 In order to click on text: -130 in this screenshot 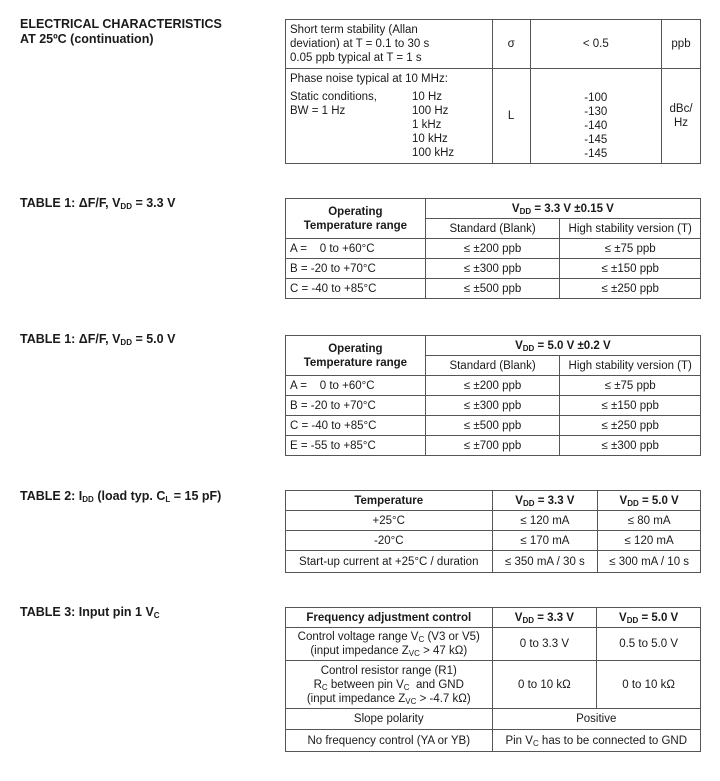, I will do `click(596, 112)`.